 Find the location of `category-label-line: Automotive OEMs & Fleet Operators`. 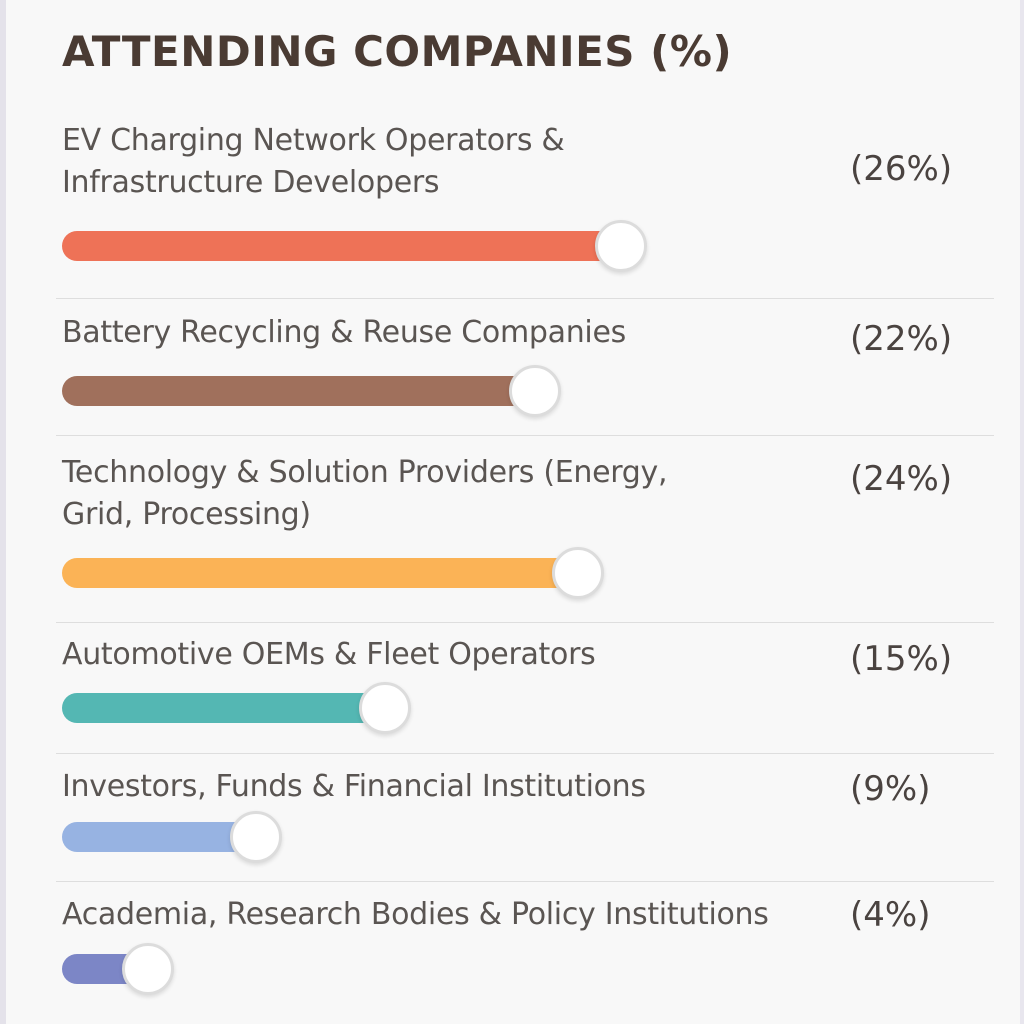

category-label-line: Automotive OEMs & Fleet Operators is located at coordinates (329, 654).